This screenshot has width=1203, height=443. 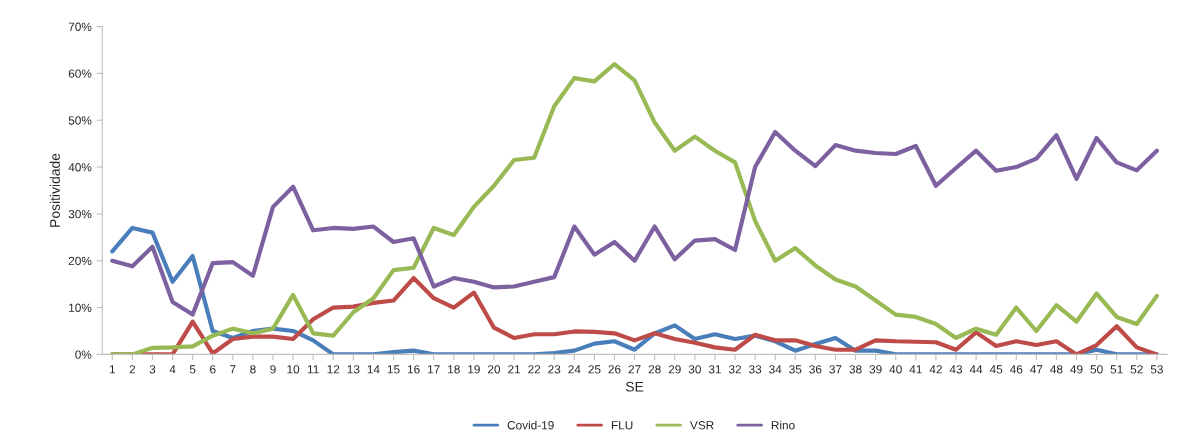 What do you see at coordinates (233, 369) in the screenshot?
I see `x-tick-label: 7` at bounding box center [233, 369].